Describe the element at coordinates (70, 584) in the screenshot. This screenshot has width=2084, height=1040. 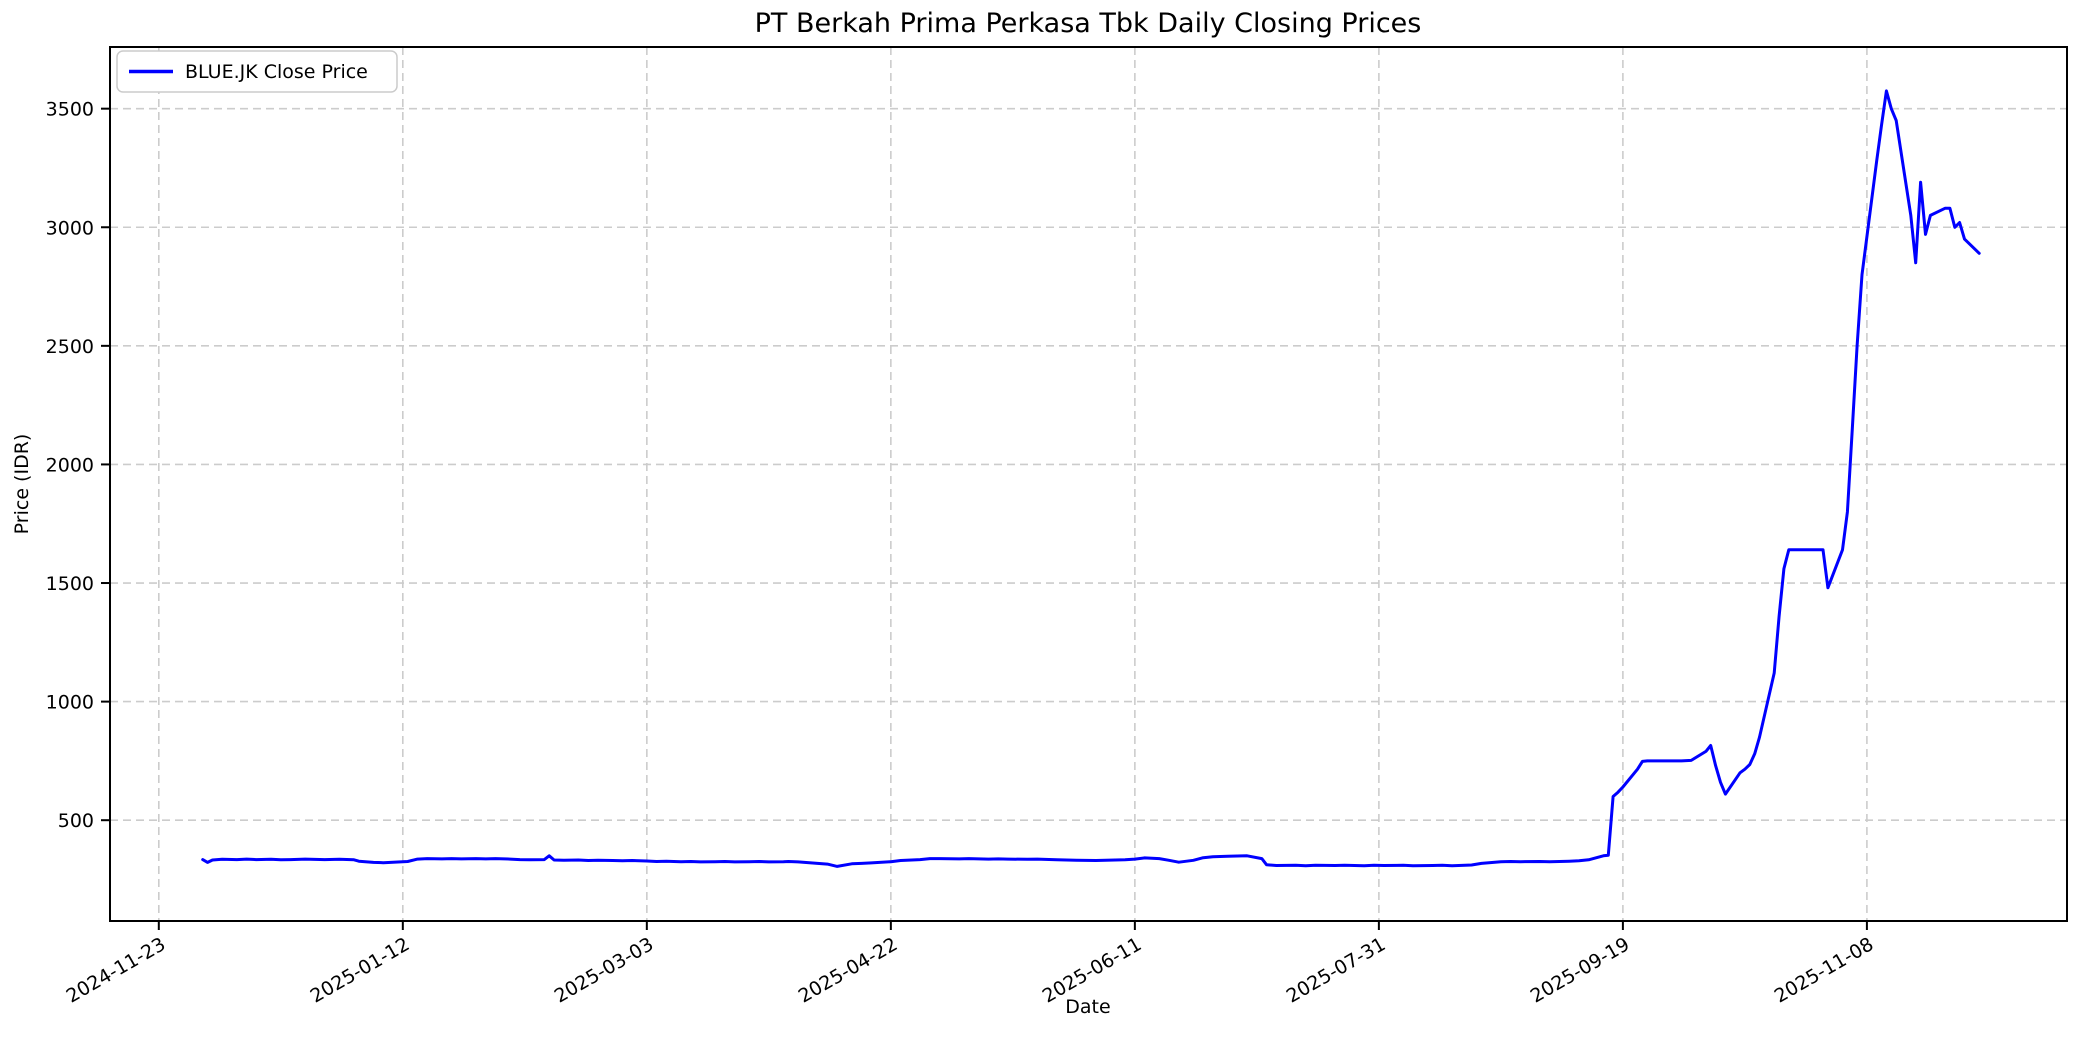
I see `y-tick-label: 1500` at that location.